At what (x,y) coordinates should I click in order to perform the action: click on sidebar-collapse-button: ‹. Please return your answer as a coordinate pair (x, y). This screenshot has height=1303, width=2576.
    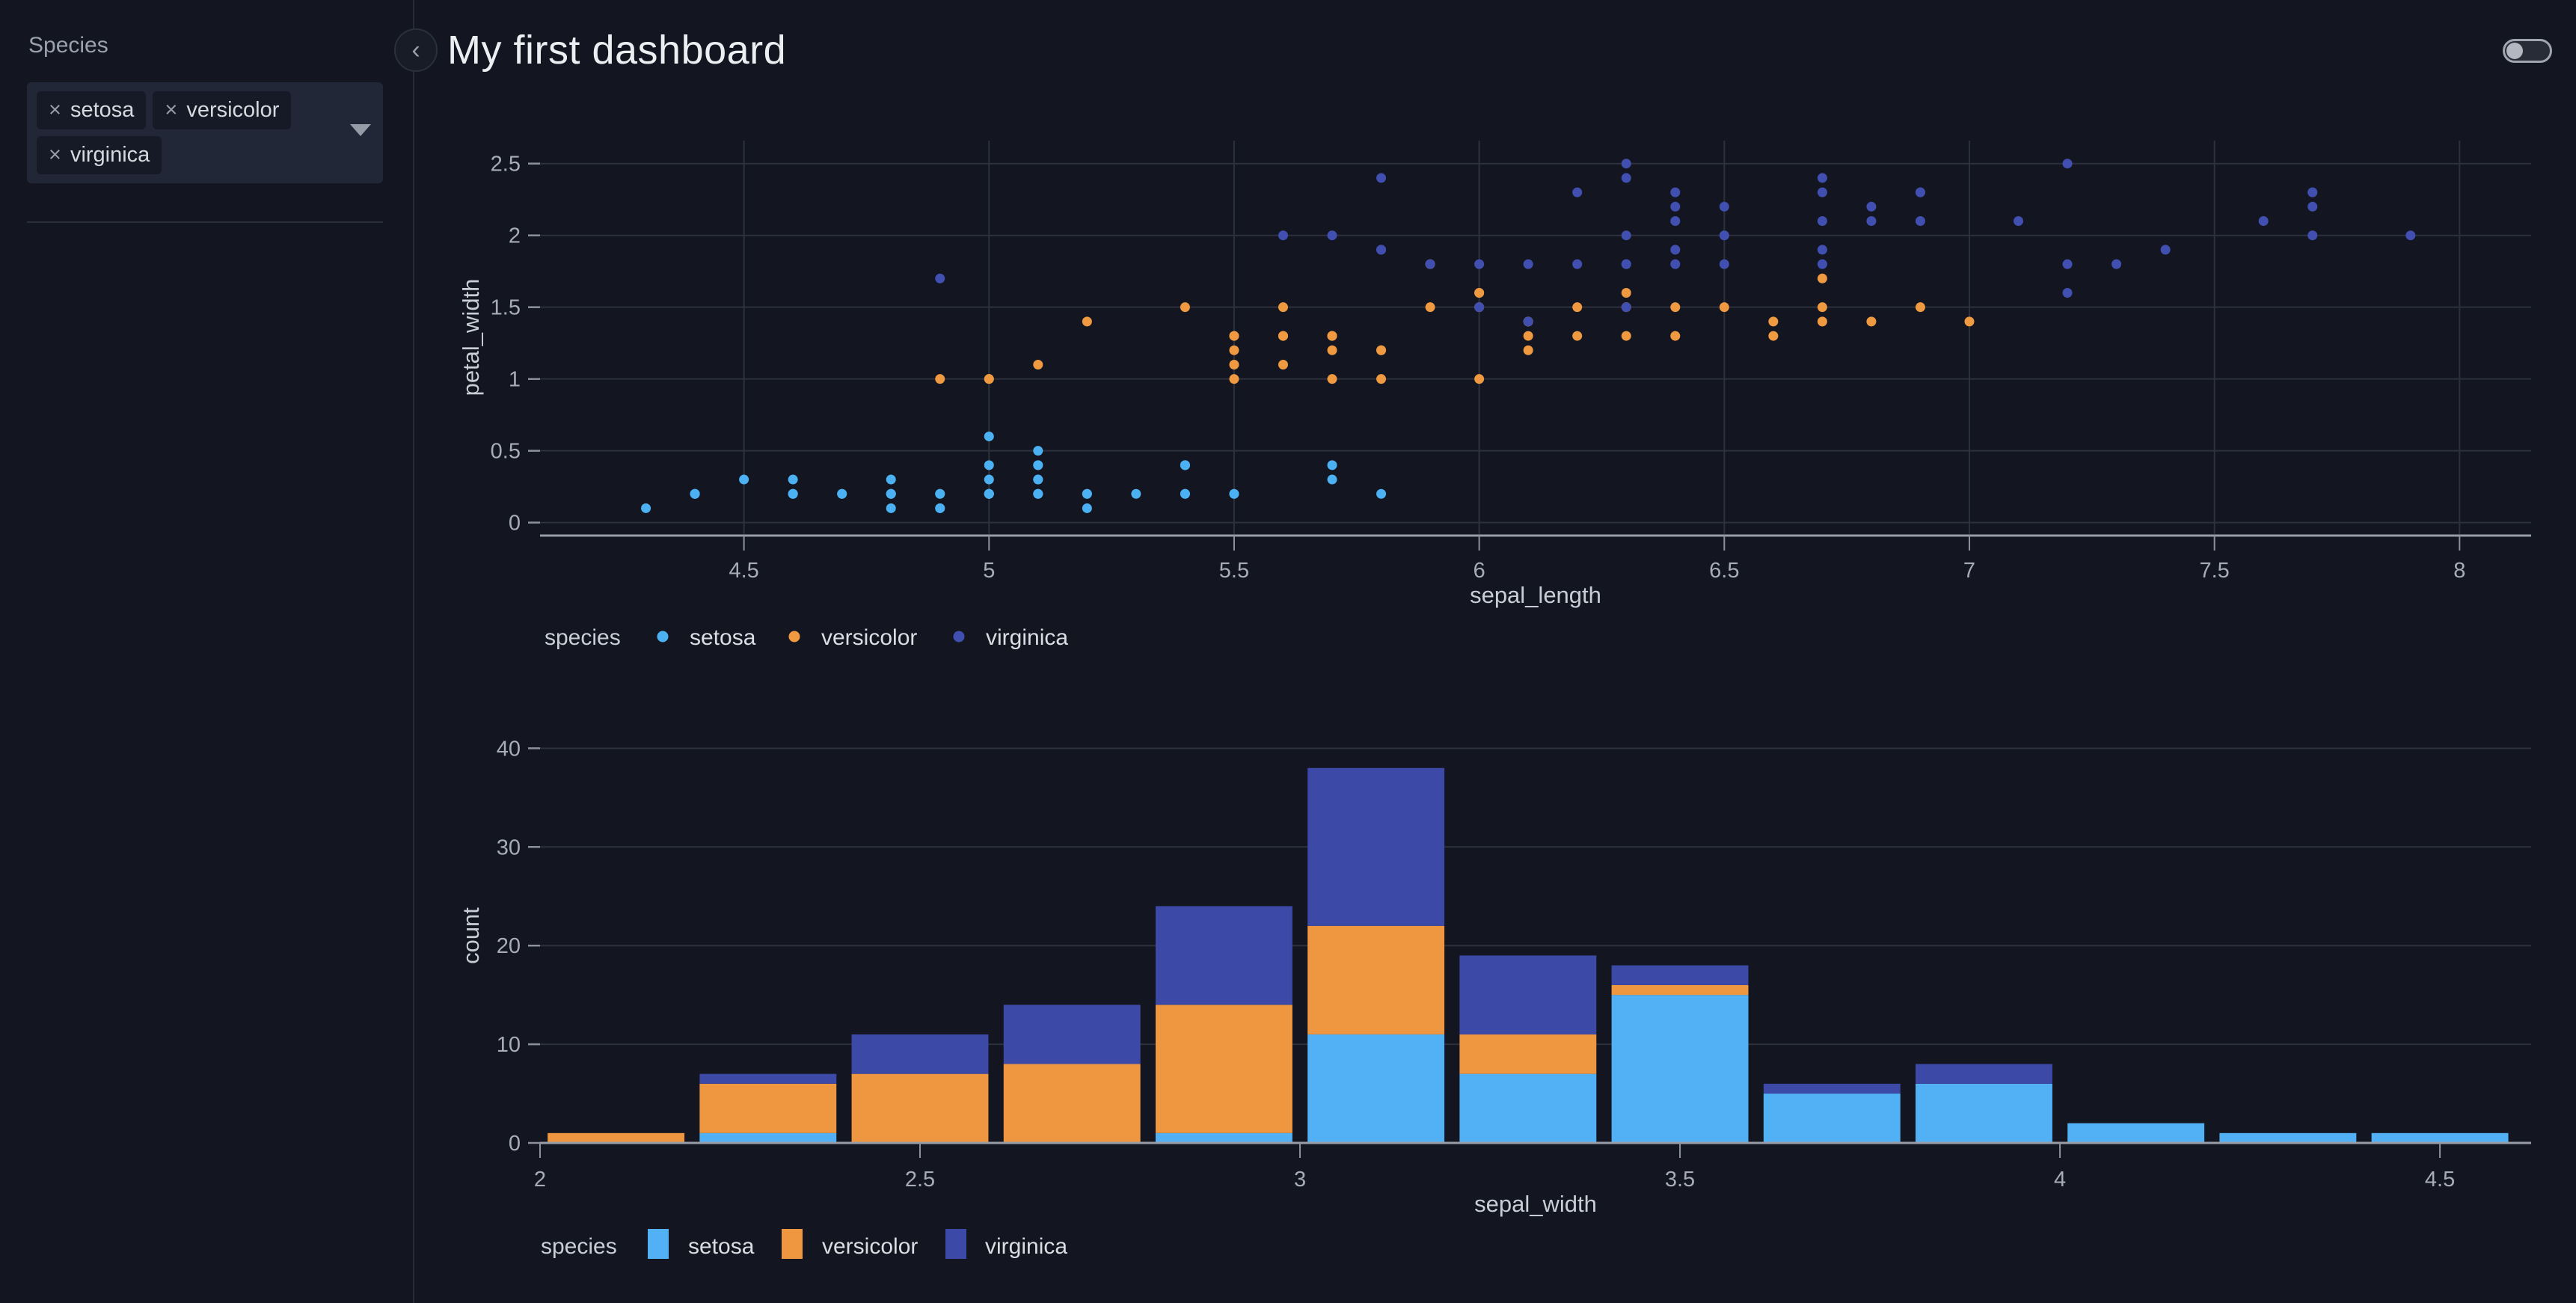
    Looking at the image, I should click on (416, 50).